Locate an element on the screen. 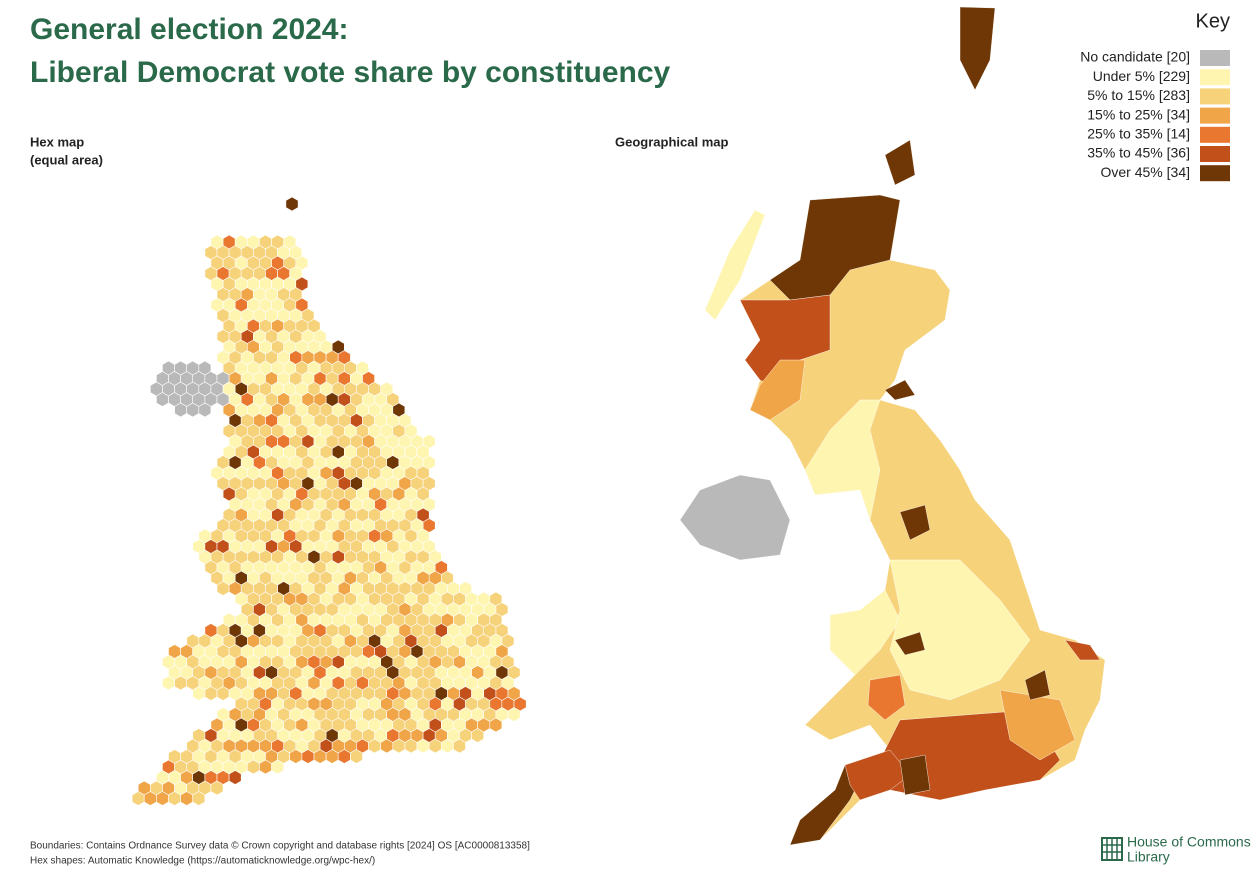 The image size is (1257, 874). key-label: No candidate [20] is located at coordinates (1135, 57).